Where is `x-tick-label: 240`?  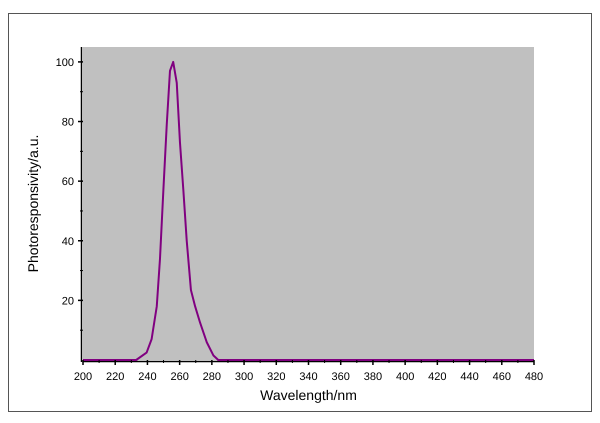 x-tick-label: 240 is located at coordinates (147, 377).